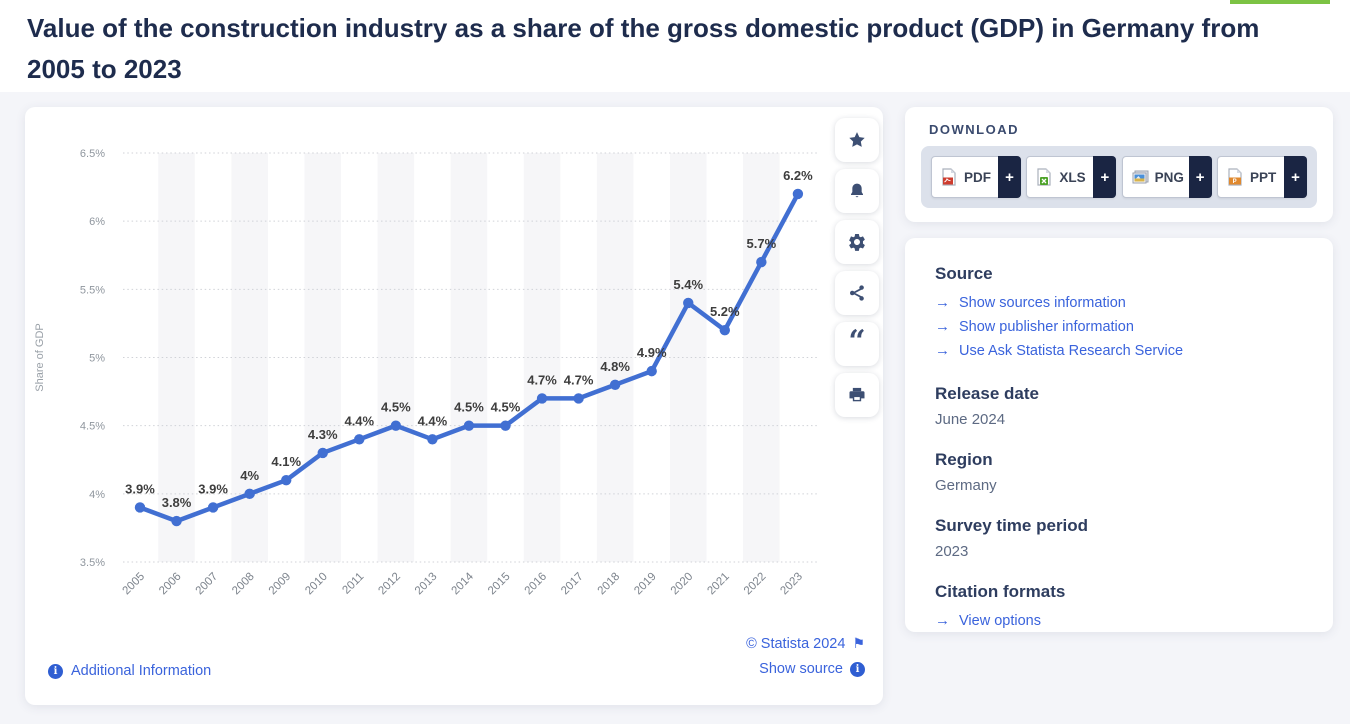 The width and height of the screenshot is (1350, 724). Describe the element at coordinates (798, 175) in the screenshot. I see `data-point-label: 6.2%` at that location.